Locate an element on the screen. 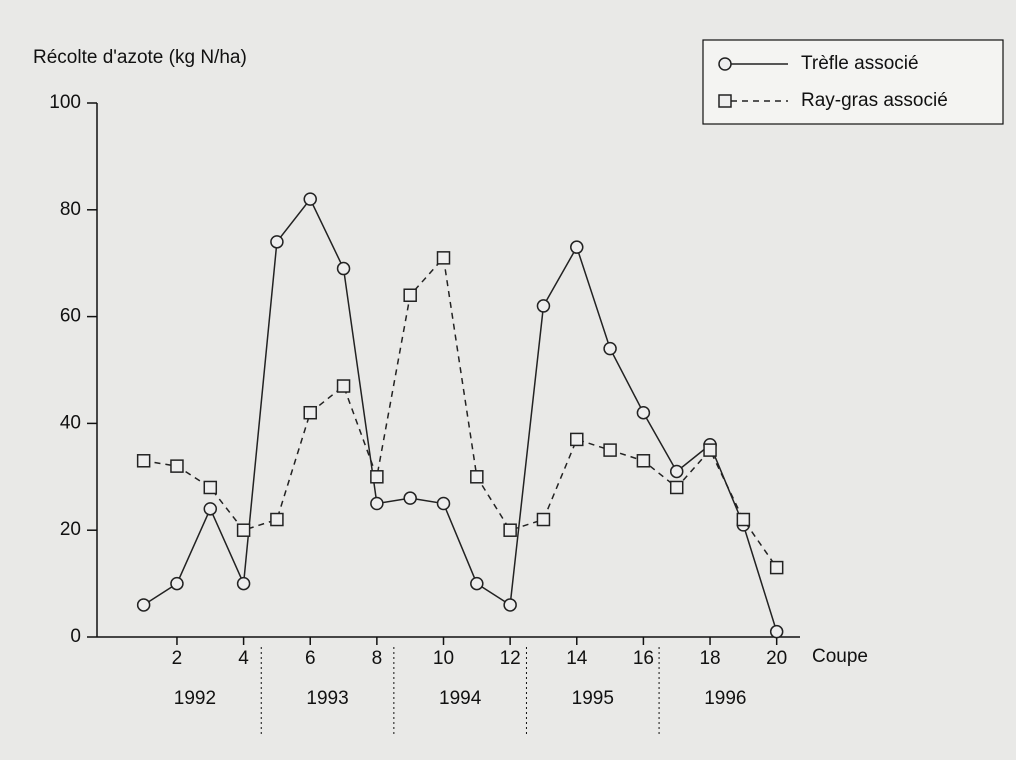 The height and width of the screenshot is (760, 1016). x-tick-label: 10 is located at coordinates (443, 658).